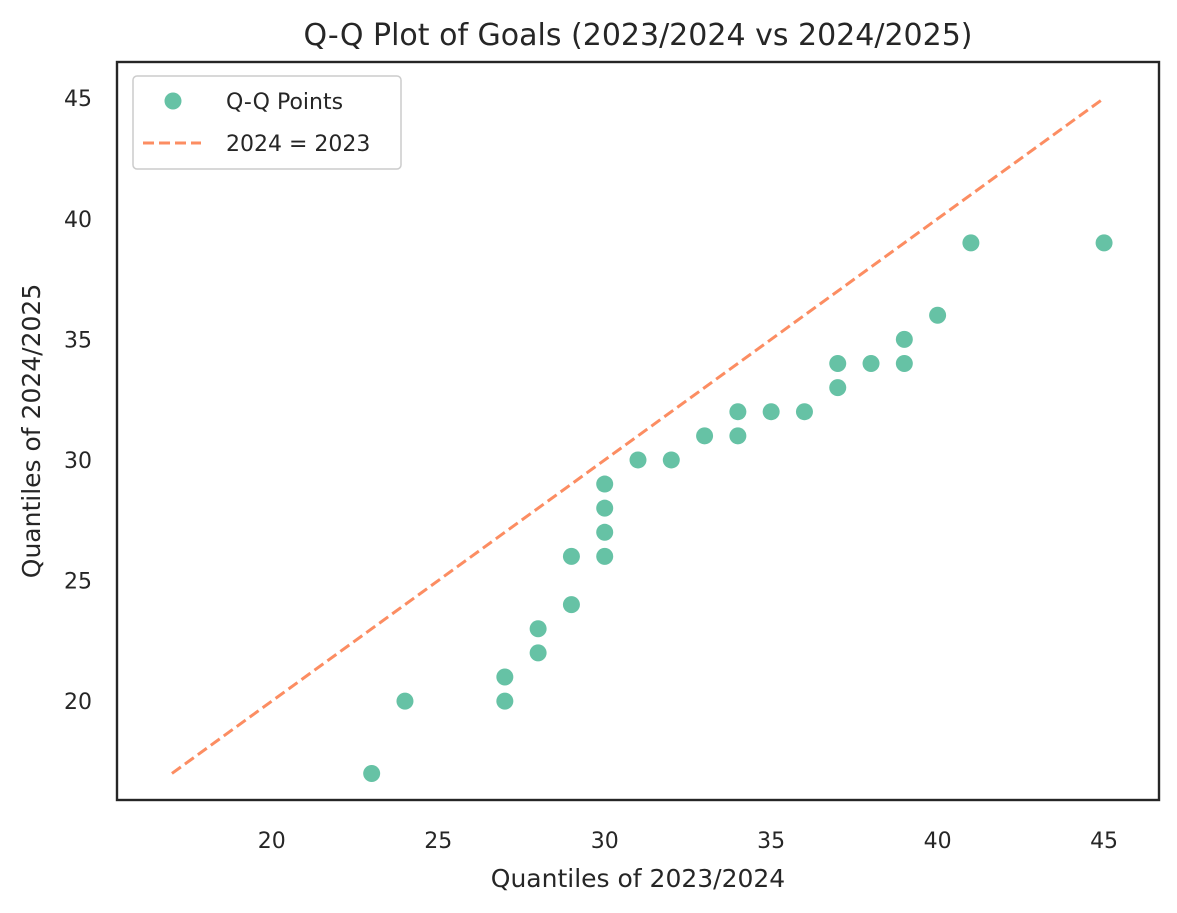  I want to click on legend-label-qq-points: Q-Q Points, so click(284, 102).